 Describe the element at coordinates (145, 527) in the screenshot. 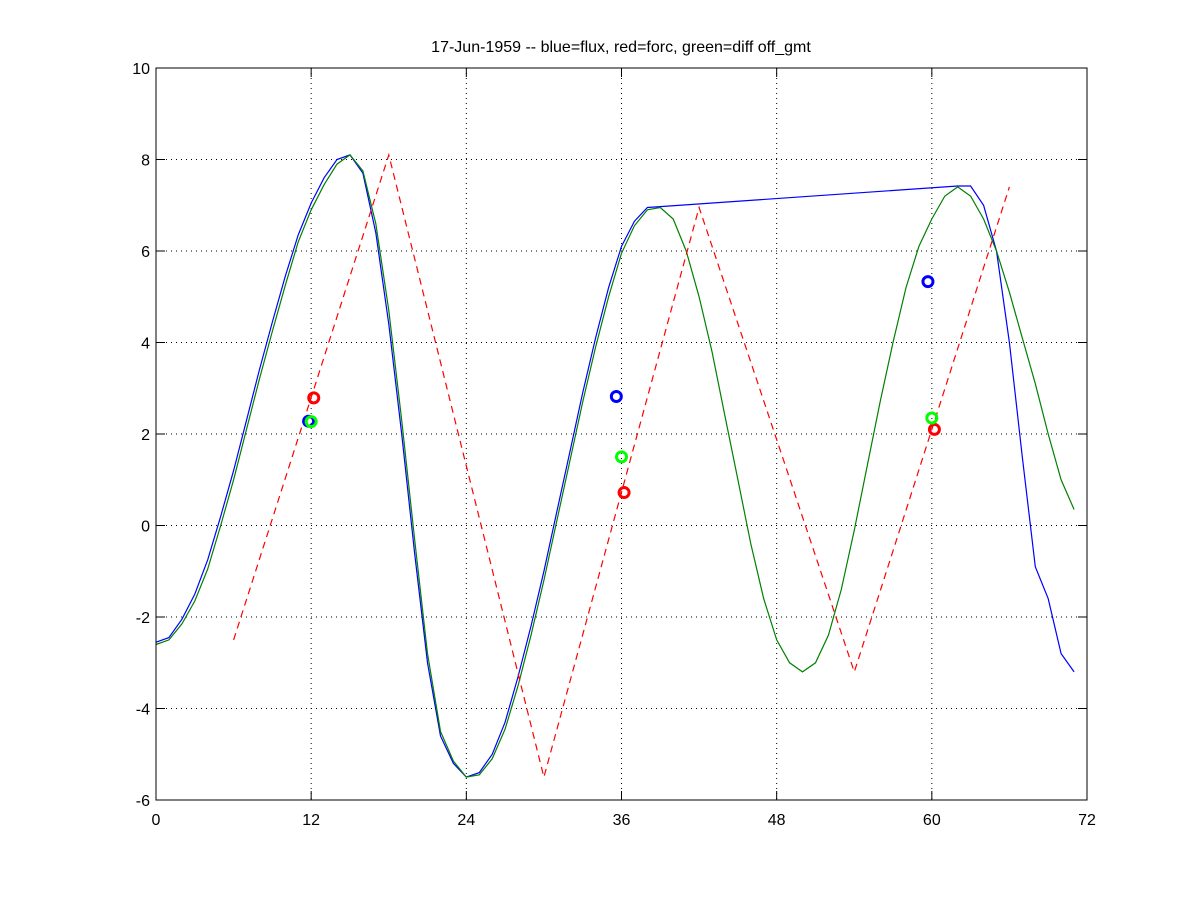

I see `y-tick-label: 0` at that location.